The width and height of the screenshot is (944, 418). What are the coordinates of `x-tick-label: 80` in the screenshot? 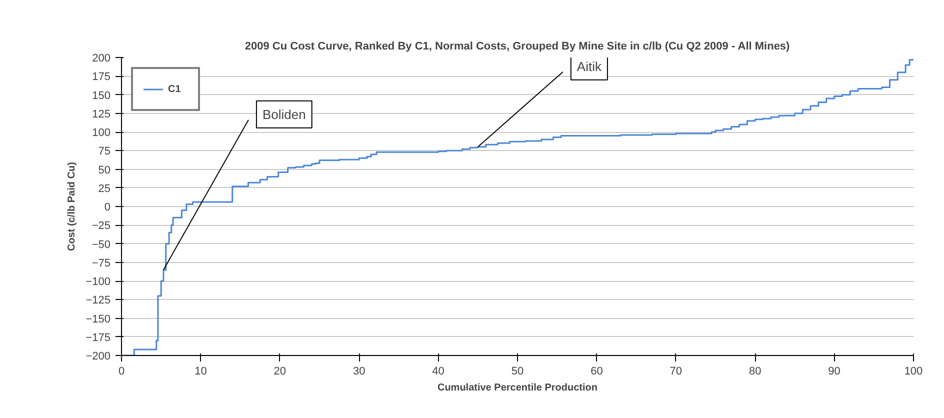 It's located at (755, 372).